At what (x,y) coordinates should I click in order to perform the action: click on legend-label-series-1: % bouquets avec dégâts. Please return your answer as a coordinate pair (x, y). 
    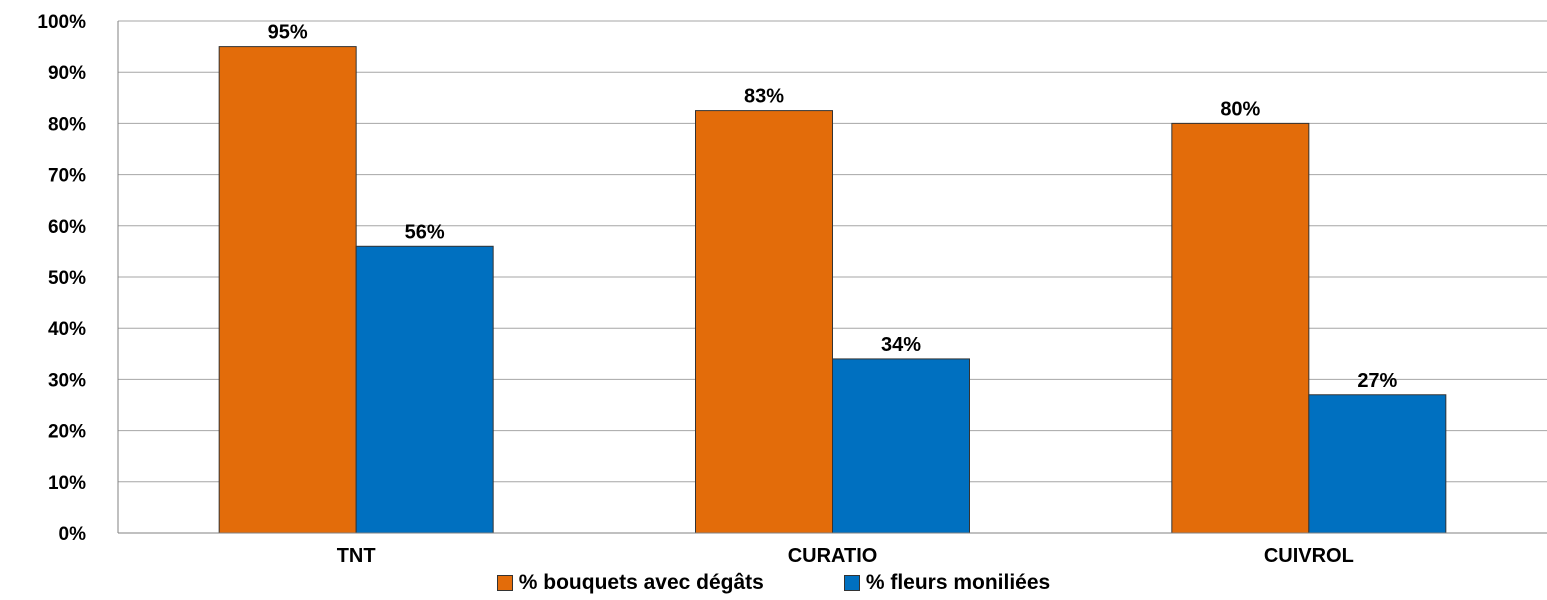
    Looking at the image, I should click on (641, 582).